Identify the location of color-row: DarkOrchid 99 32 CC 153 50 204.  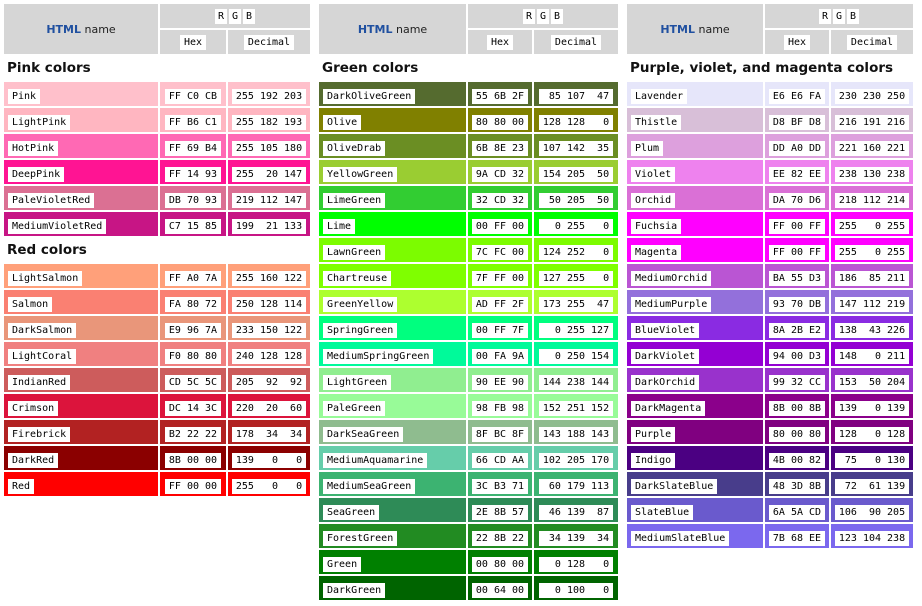
(770, 380).